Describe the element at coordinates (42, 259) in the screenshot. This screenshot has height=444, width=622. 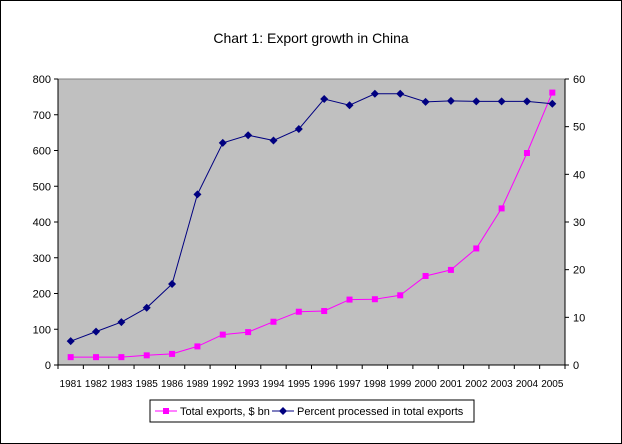
I see `y-left-tick-label: 300` at that location.